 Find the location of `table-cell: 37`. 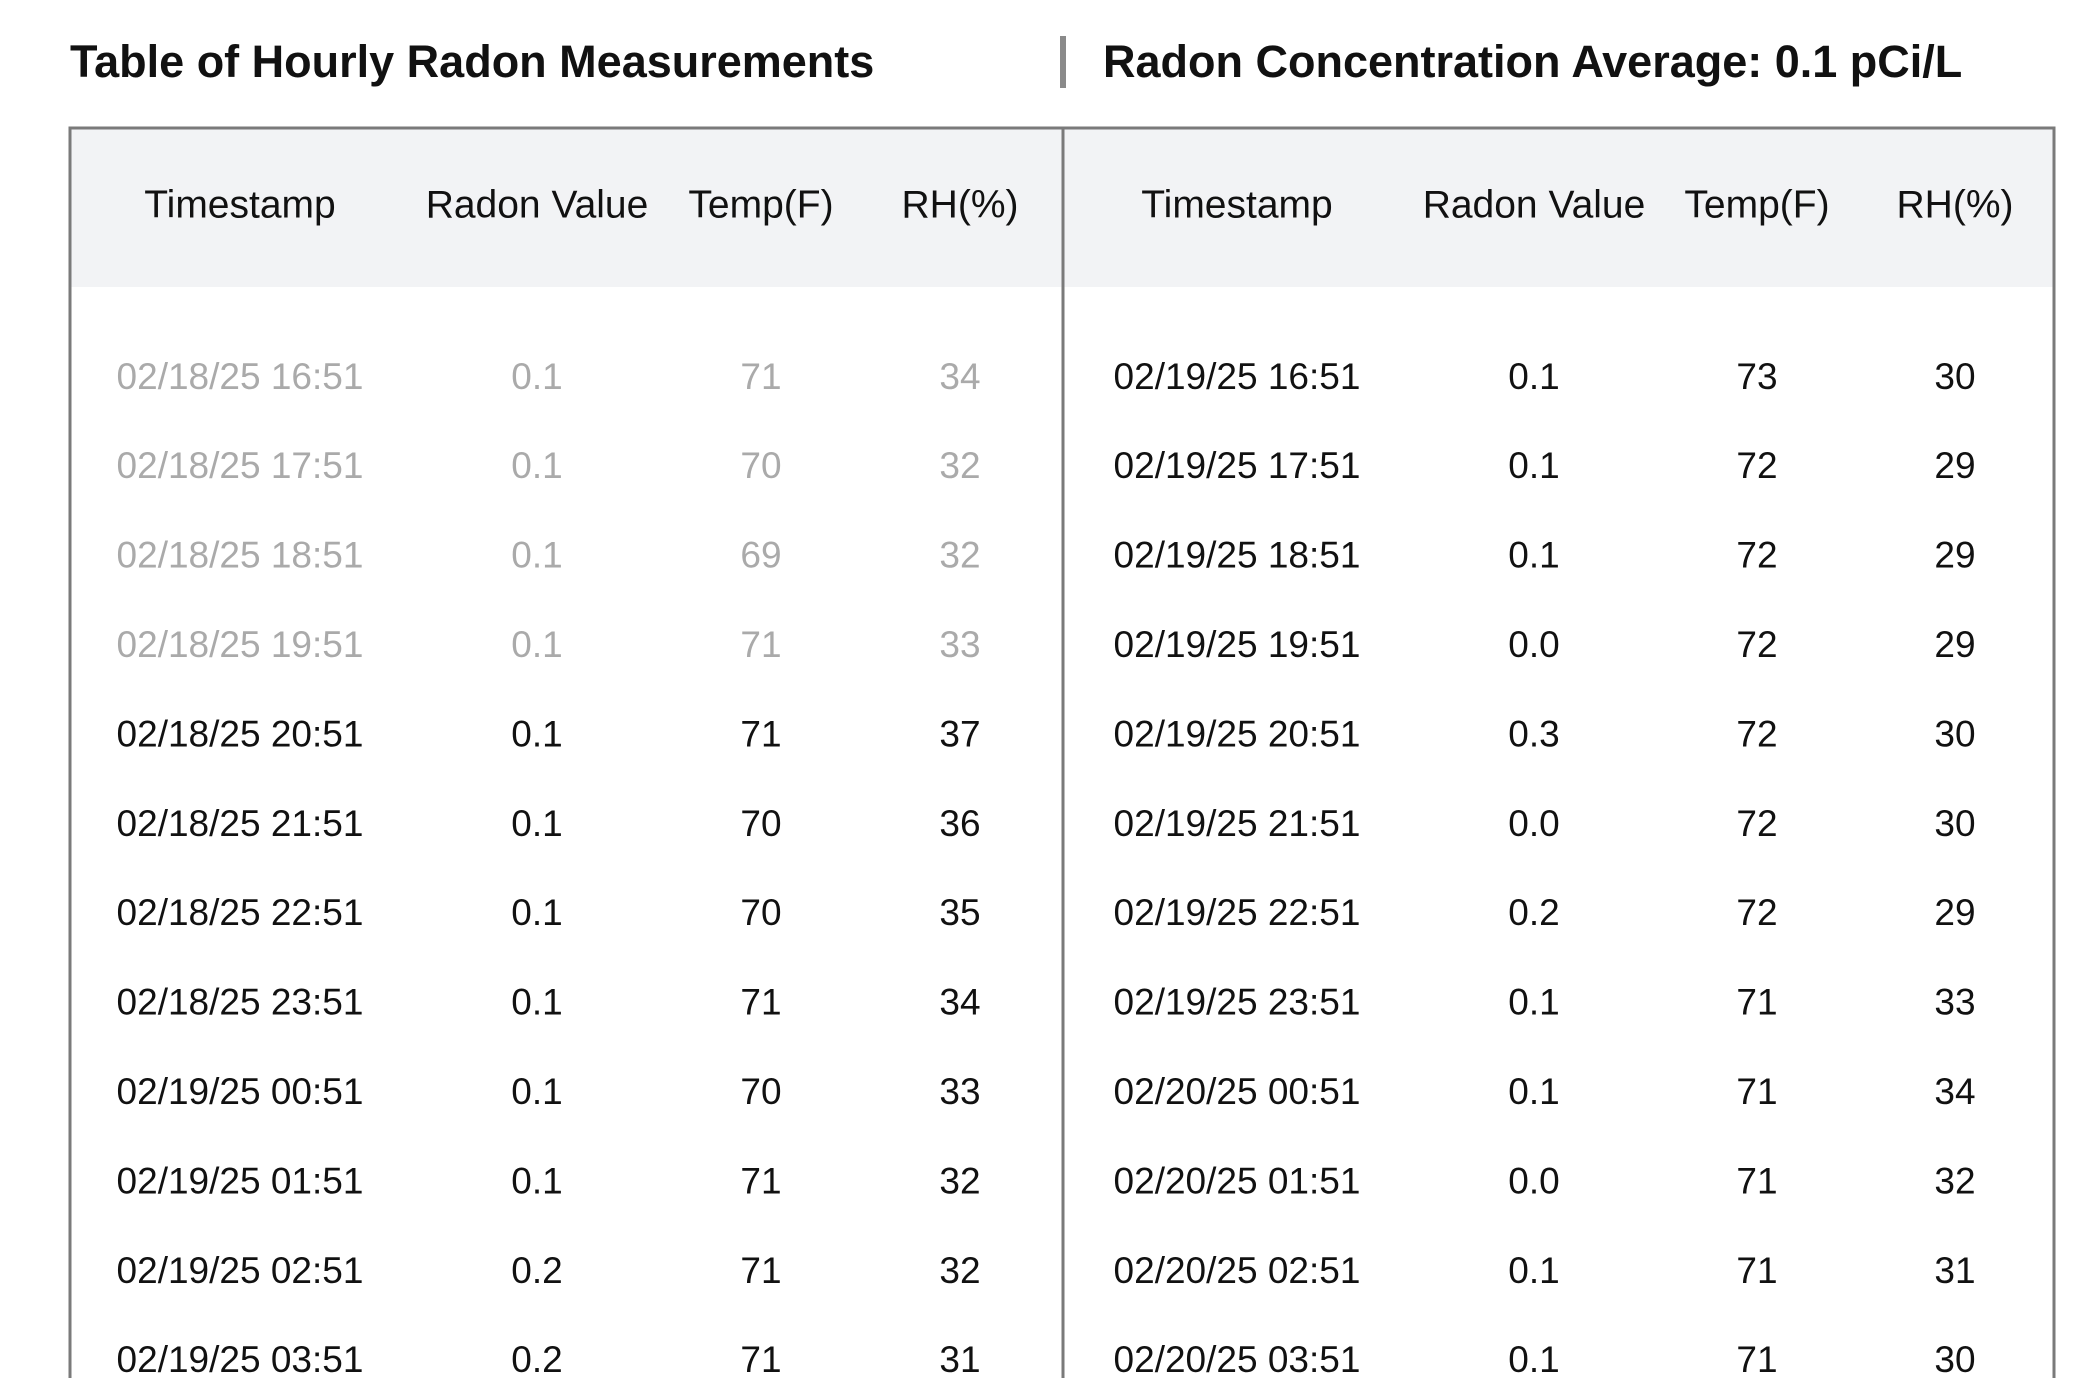

table-cell: 37 is located at coordinates (959, 733).